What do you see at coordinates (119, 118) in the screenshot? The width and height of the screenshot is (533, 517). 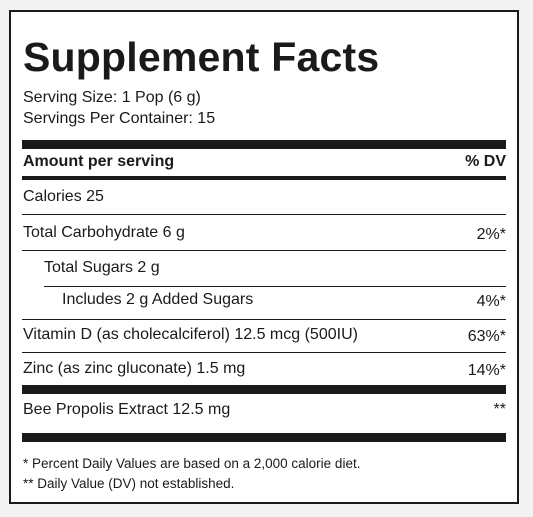 I see `servings-per-container: Servings Per Container: 15` at bounding box center [119, 118].